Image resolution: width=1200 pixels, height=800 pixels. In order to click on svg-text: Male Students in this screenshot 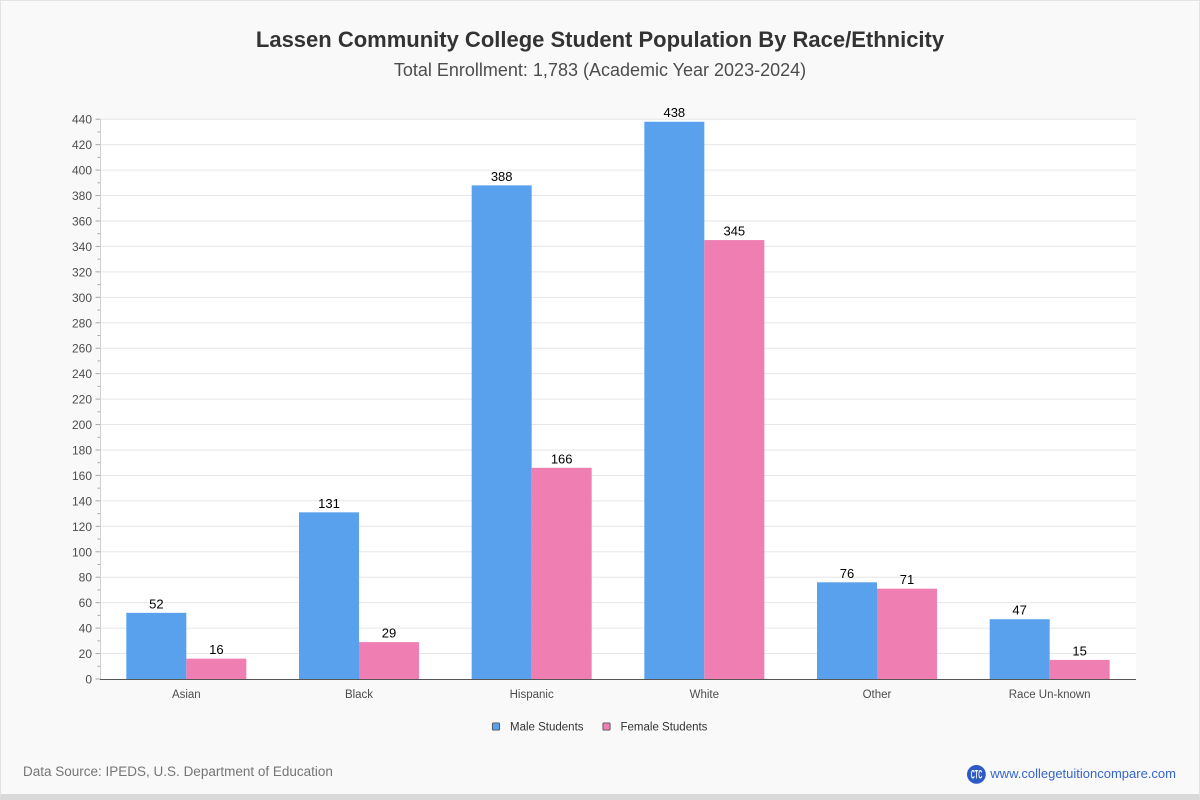, I will do `click(547, 728)`.